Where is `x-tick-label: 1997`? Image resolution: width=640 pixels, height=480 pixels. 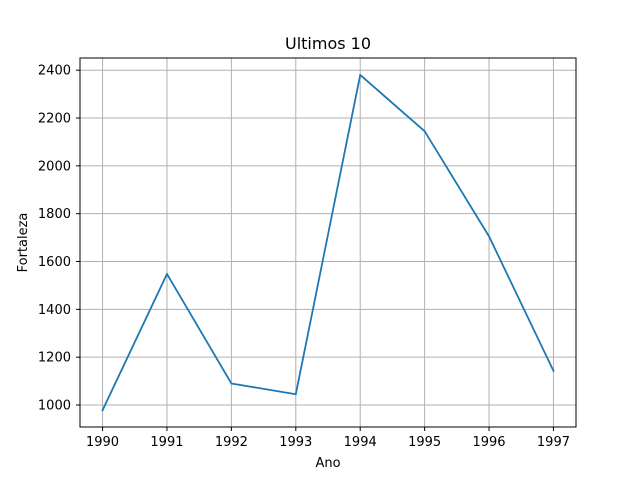 x-tick-label: 1997 is located at coordinates (553, 442).